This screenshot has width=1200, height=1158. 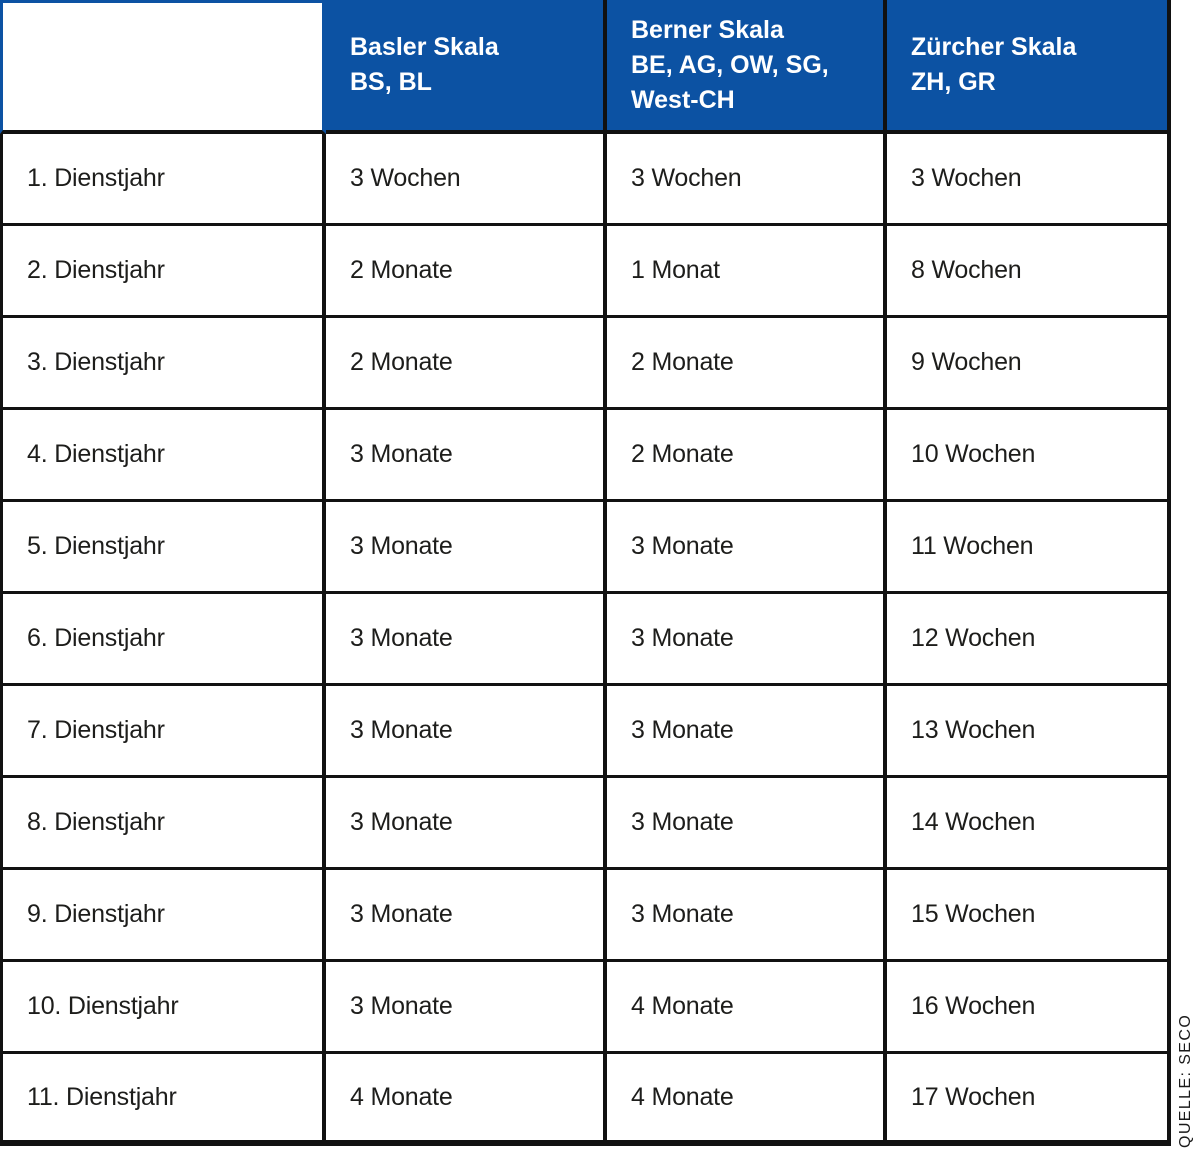 What do you see at coordinates (1185, 1080) in the screenshot?
I see `source-credit: QUELLE: SECO` at bounding box center [1185, 1080].